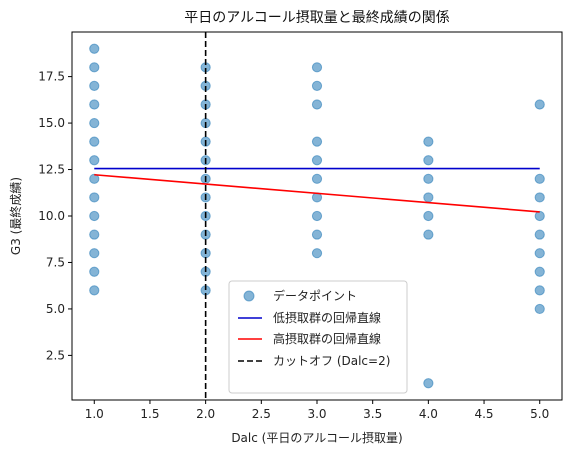 Image resolution: width=575 pixels, height=453 pixels. What do you see at coordinates (317, 18) in the screenshot?
I see `chart-title: 平日のアルコール摂取量と最終成績の関係` at bounding box center [317, 18].